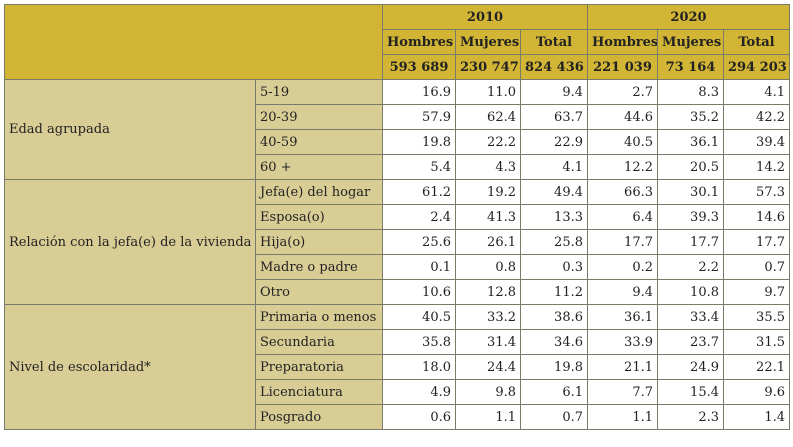  What do you see at coordinates (554, 317) in the screenshot?
I see `value-cell: 38.6` at bounding box center [554, 317].